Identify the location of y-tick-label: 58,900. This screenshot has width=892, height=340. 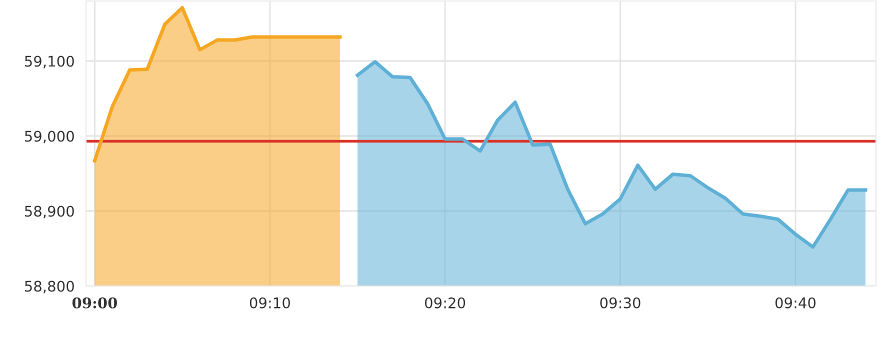
(49, 212).